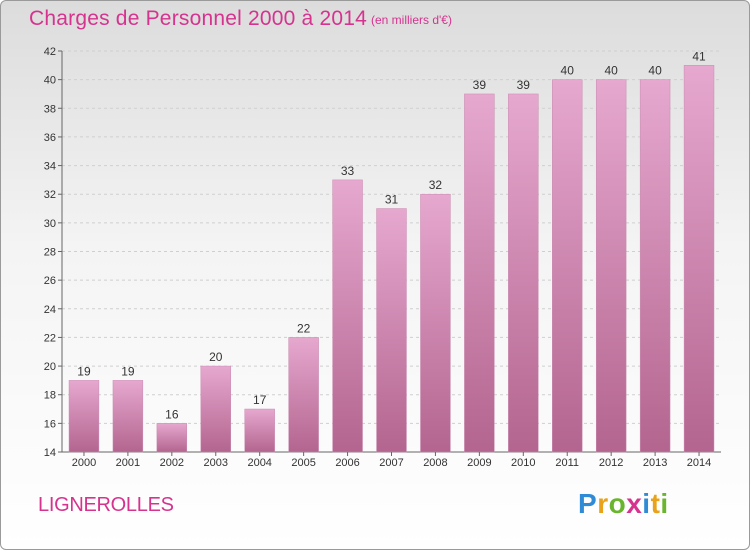  Describe the element at coordinates (436, 185) in the screenshot. I see `bar-value-label: 32` at that location.